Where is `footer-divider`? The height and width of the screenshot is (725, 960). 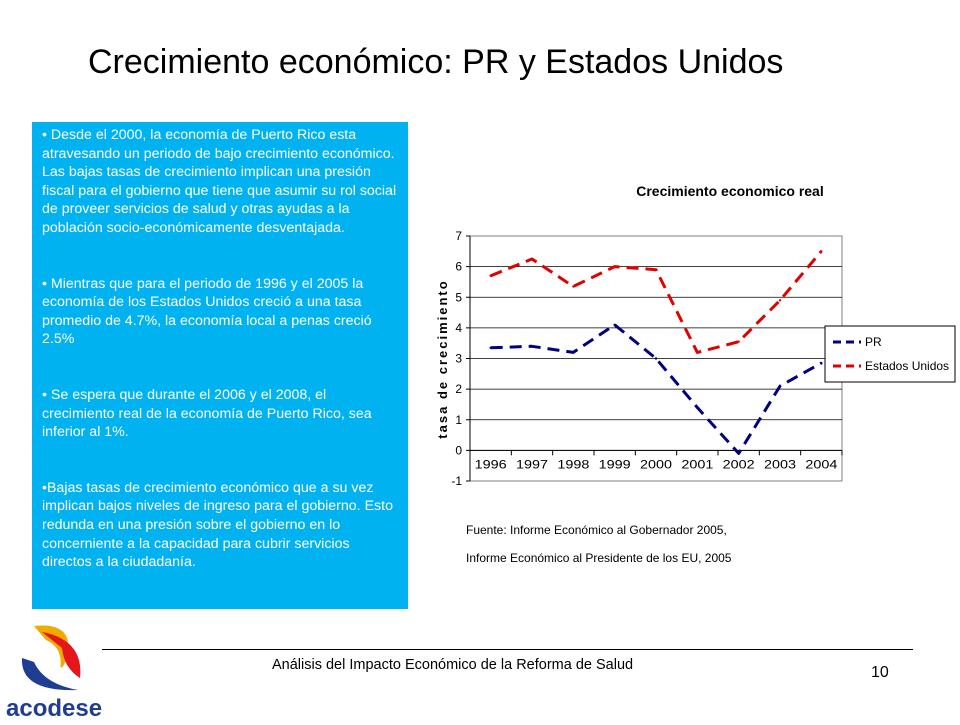
footer-divider is located at coordinates (507, 649).